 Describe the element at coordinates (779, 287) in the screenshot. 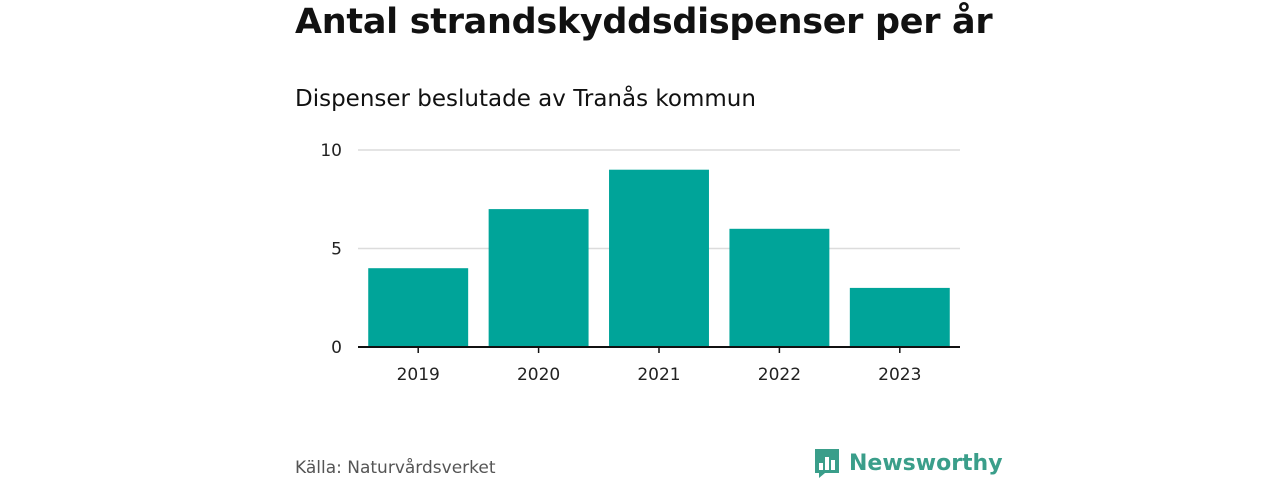

I see `bar-2022` at that location.